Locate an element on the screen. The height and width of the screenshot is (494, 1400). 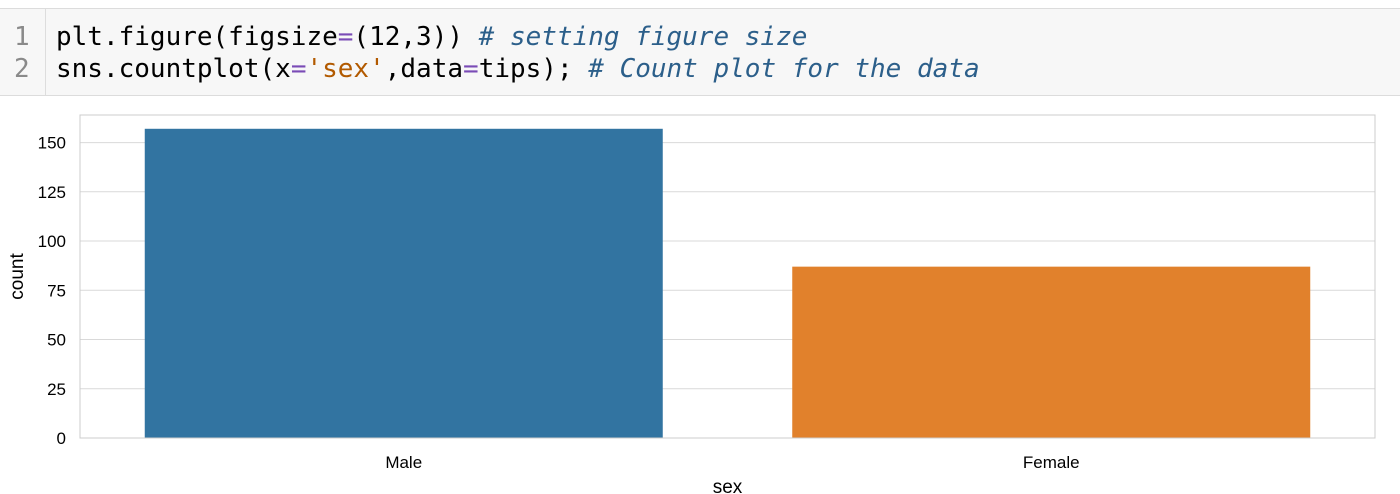
y-tick-label: 100 is located at coordinates (52, 241).